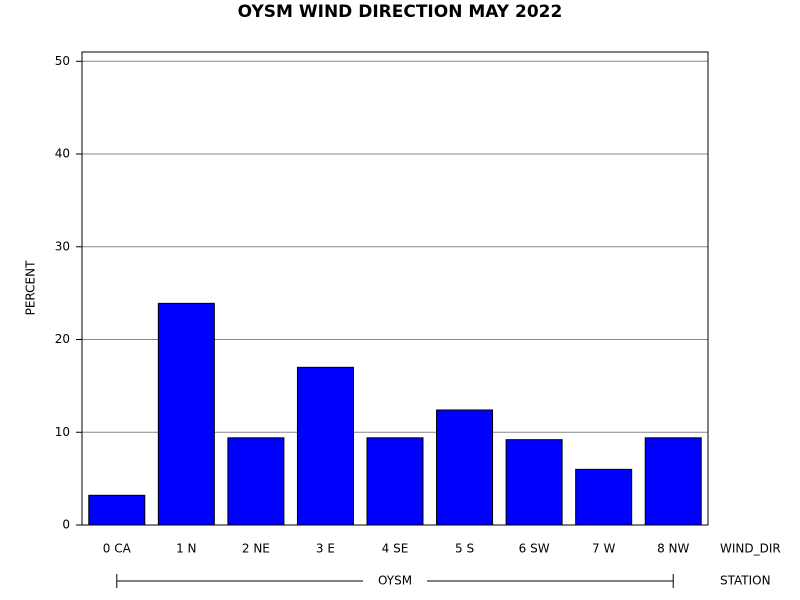  Describe the element at coordinates (62, 61) in the screenshot. I see `y-tick-label: 50` at that location.